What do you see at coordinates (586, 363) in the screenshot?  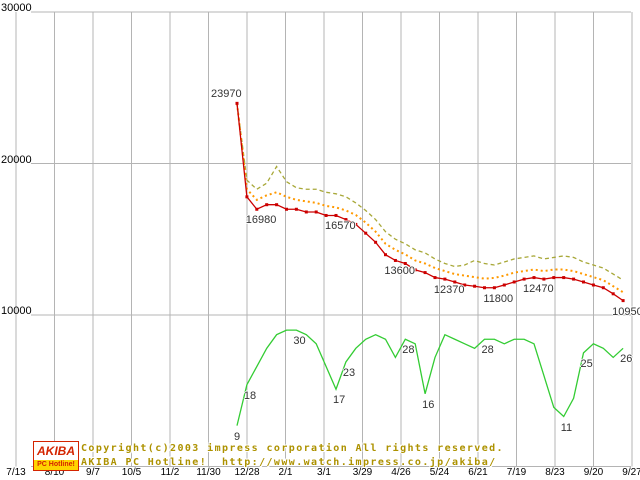 I see `shop-count-label: 25` at bounding box center [586, 363].